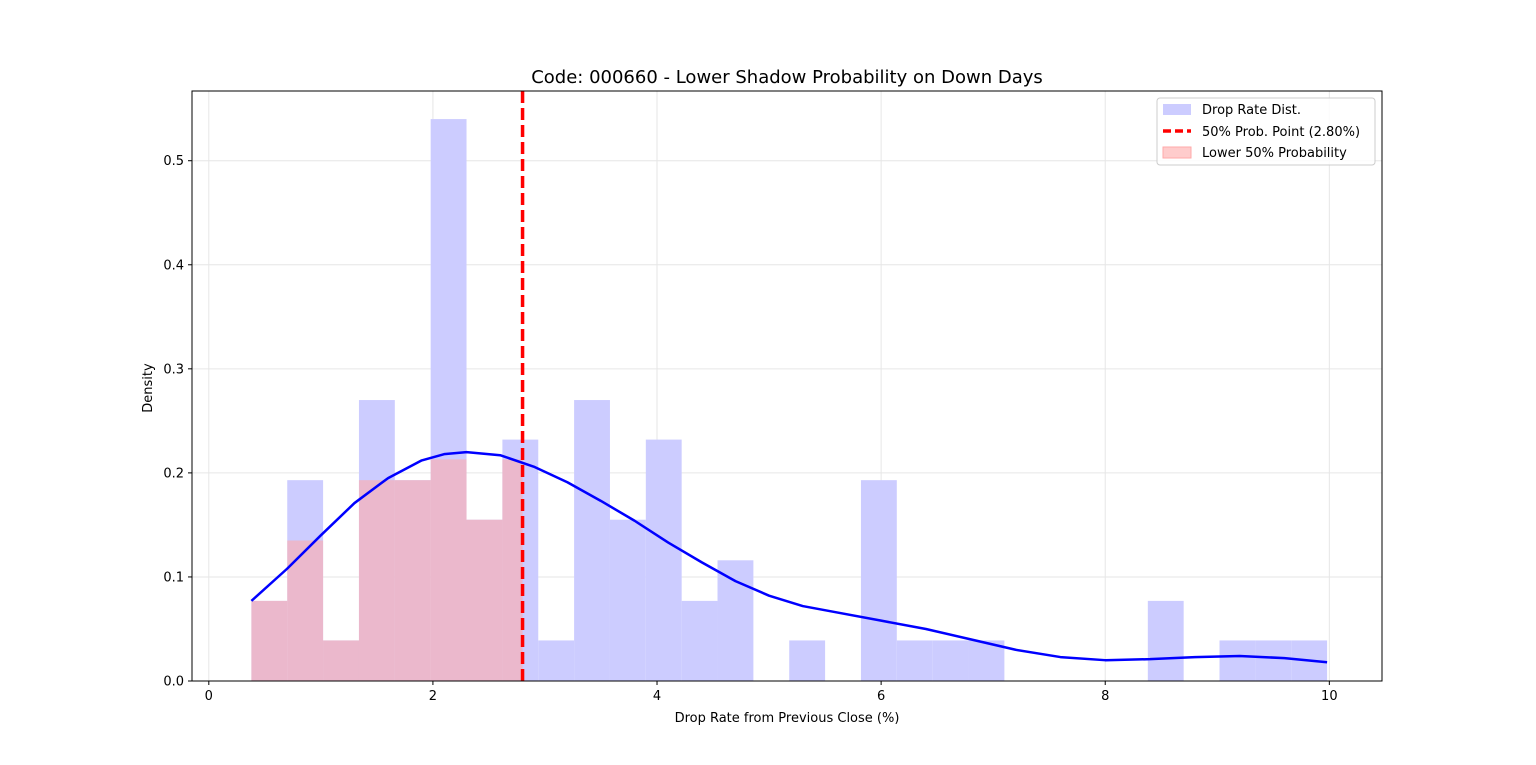  What do you see at coordinates (1177, 109) in the screenshot?
I see `legend-swatch-drop-rate` at bounding box center [1177, 109].